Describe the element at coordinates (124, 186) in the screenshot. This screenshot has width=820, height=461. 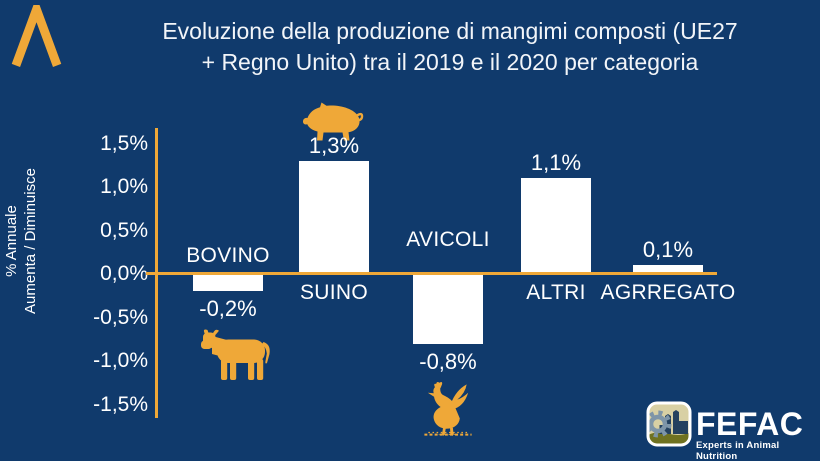
I see `y-tick-label-1: 1,0%` at that location.